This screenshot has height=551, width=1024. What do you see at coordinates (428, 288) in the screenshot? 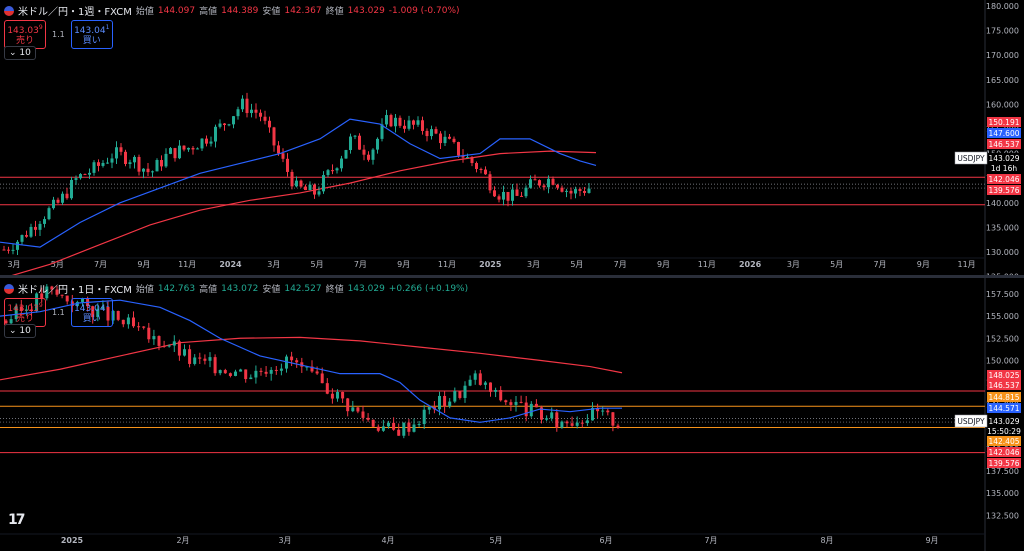
I see `legend-change: +0.266 (+0.19%)` at bounding box center [428, 288].